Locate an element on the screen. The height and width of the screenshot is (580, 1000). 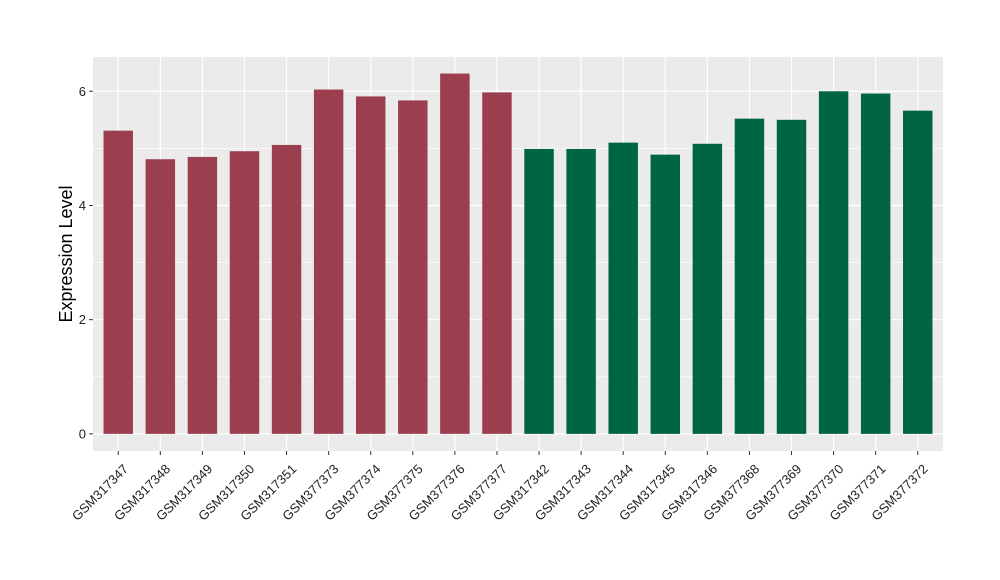
y-tick-label: 6 is located at coordinates (82, 91).